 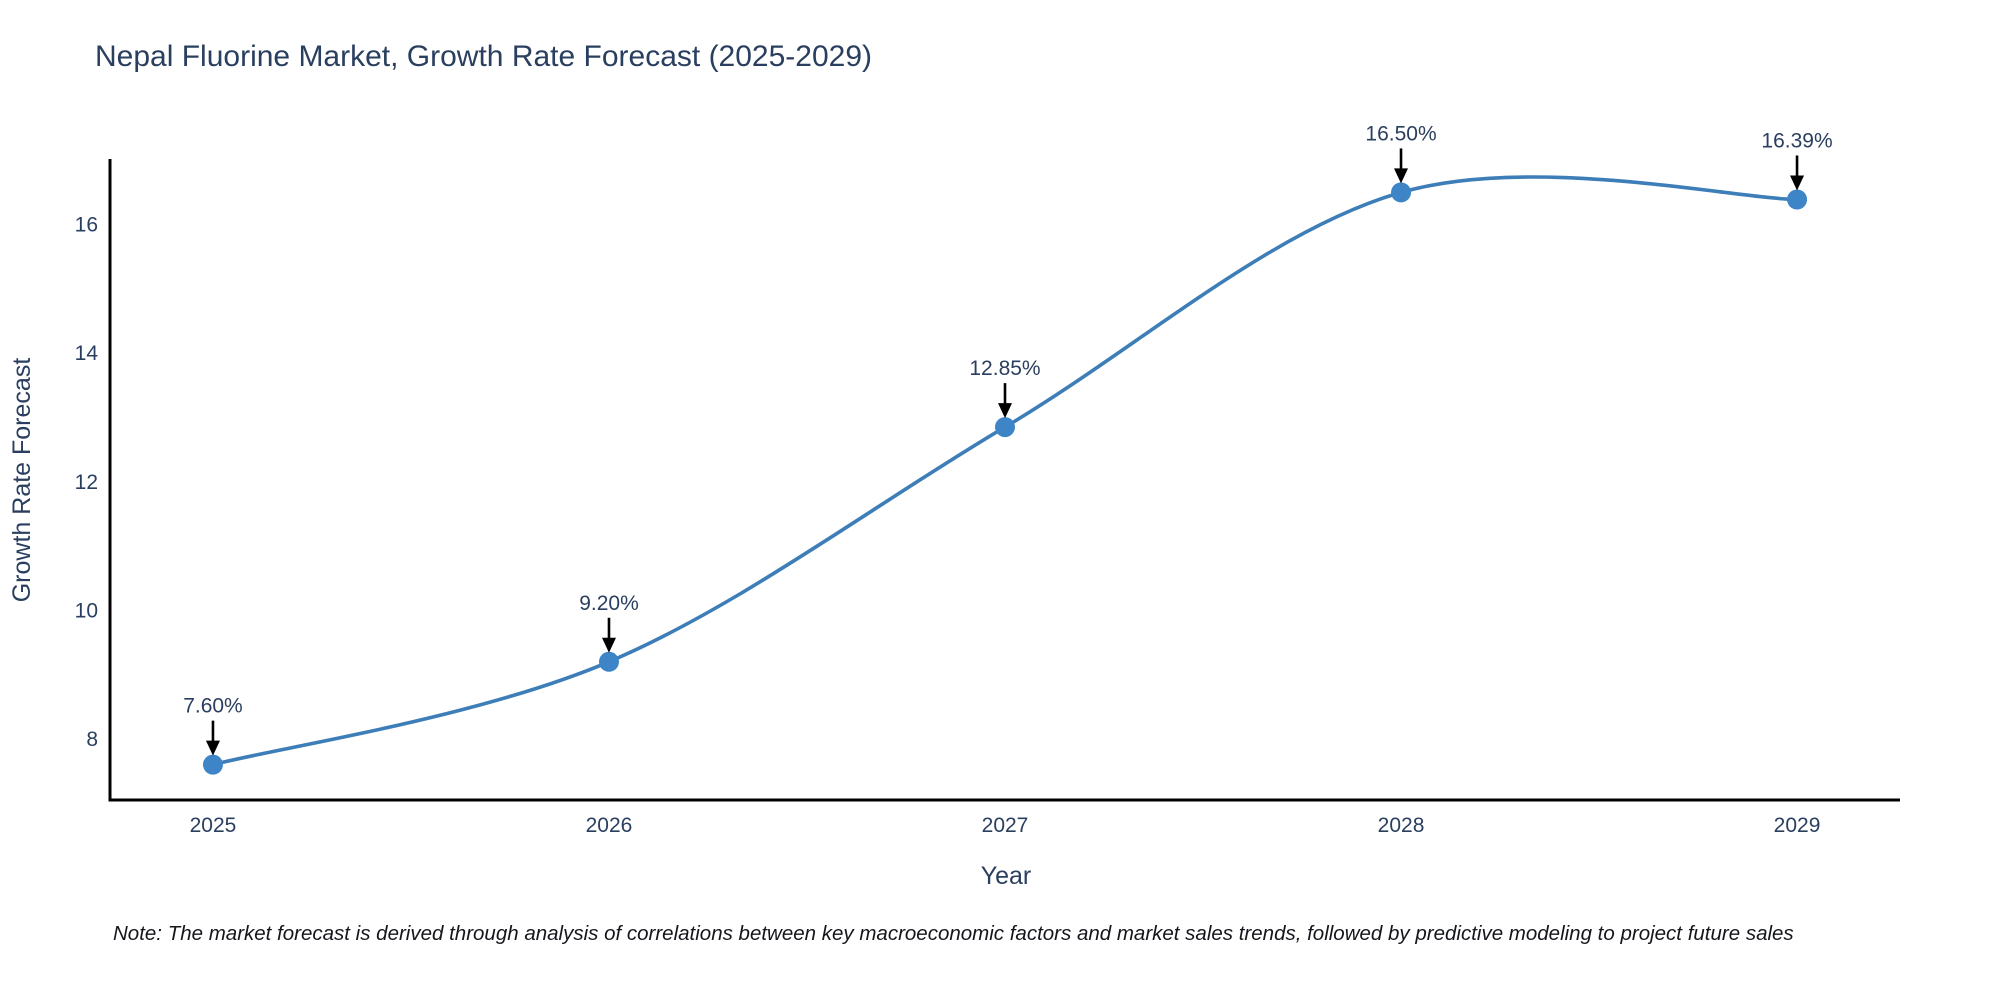 What do you see at coordinates (86, 610) in the screenshot?
I see `y-tick-label: 10` at bounding box center [86, 610].